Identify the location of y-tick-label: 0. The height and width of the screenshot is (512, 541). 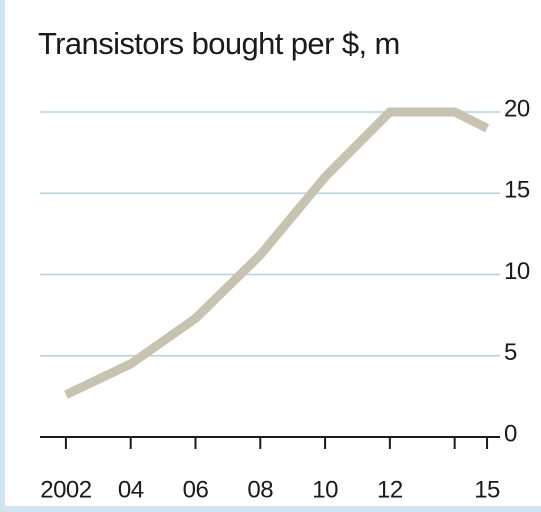
(510, 433).